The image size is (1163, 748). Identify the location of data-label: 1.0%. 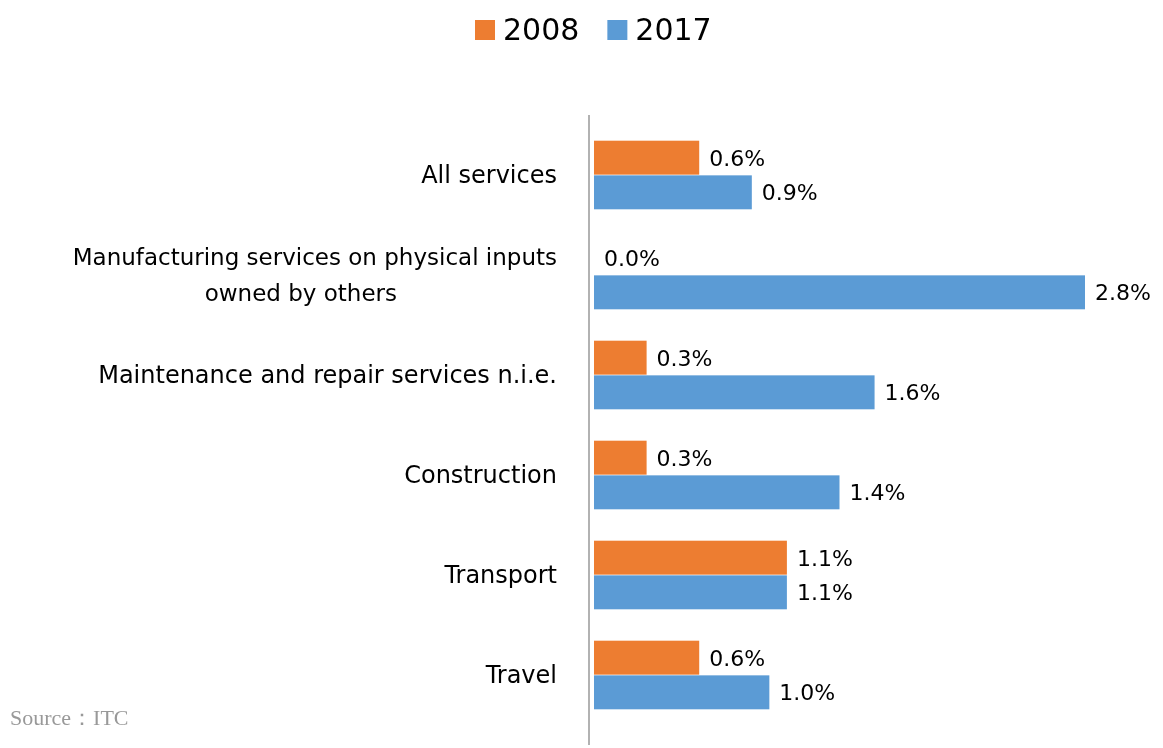
(807, 693).